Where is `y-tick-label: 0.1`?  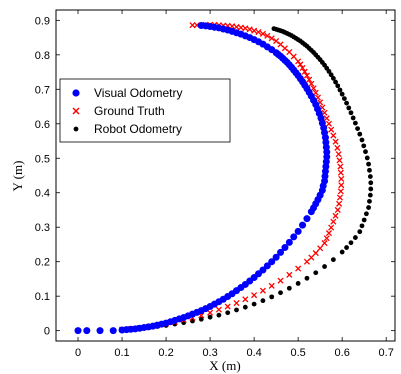 y-tick-label: 0.1 is located at coordinates (42, 297).